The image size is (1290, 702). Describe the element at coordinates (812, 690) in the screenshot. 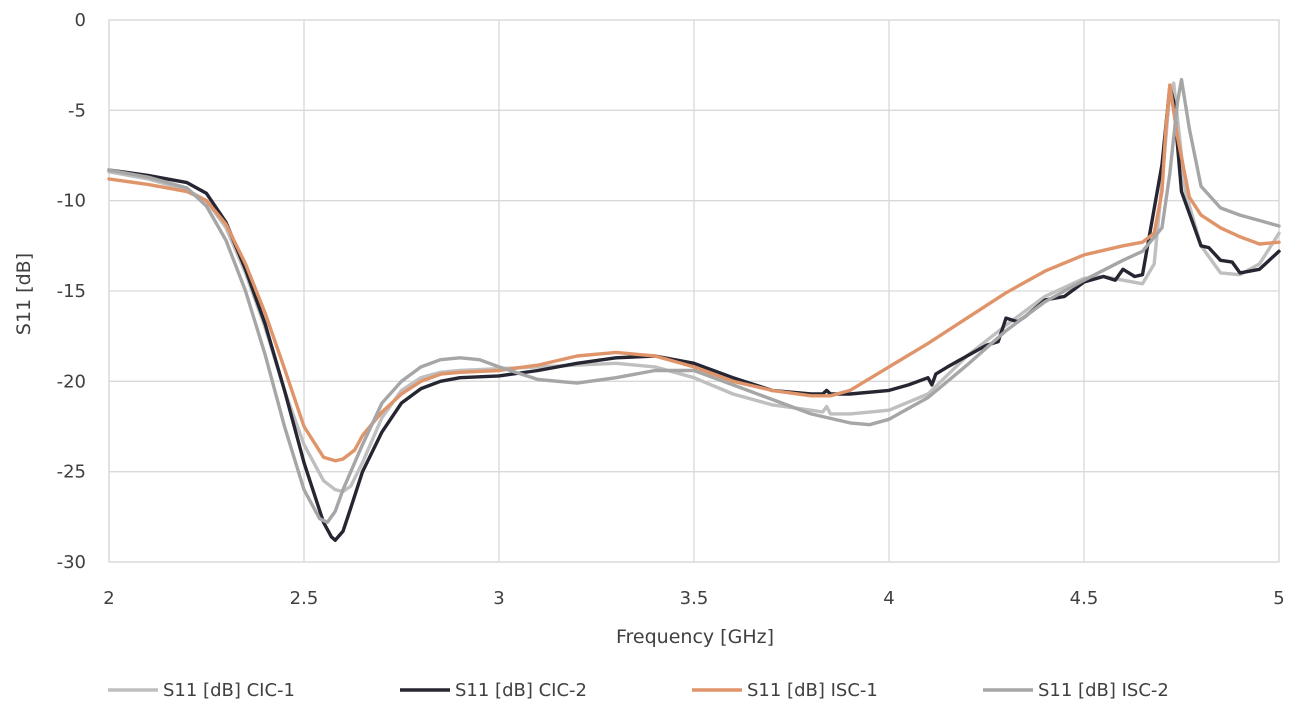

I see `legend-label: S11 [dB] ISC-1` at that location.